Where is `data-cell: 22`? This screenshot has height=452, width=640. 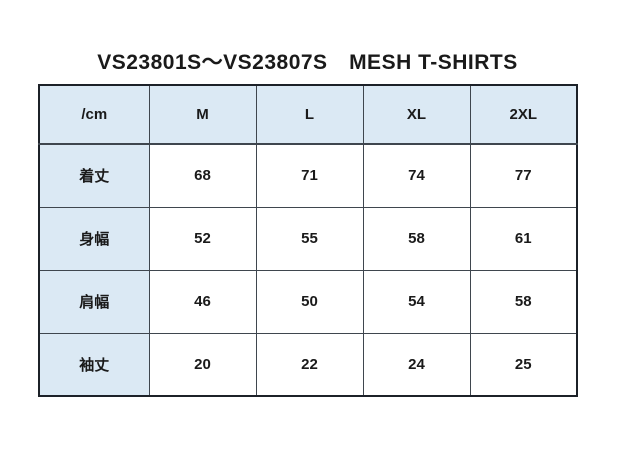
data-cell: 22 is located at coordinates (309, 364).